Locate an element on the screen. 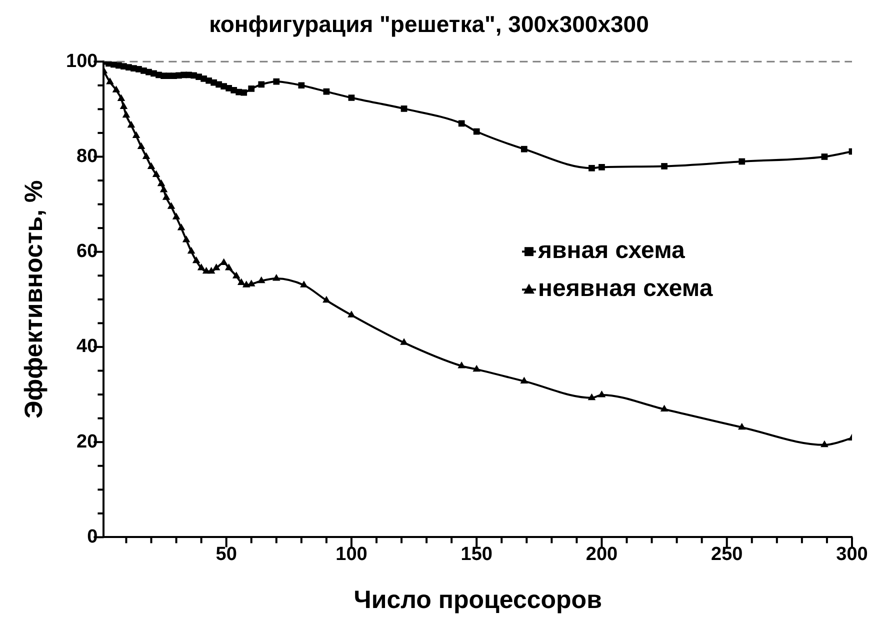 The height and width of the screenshot is (630, 882). x-tick-label: 300 is located at coordinates (852, 554).